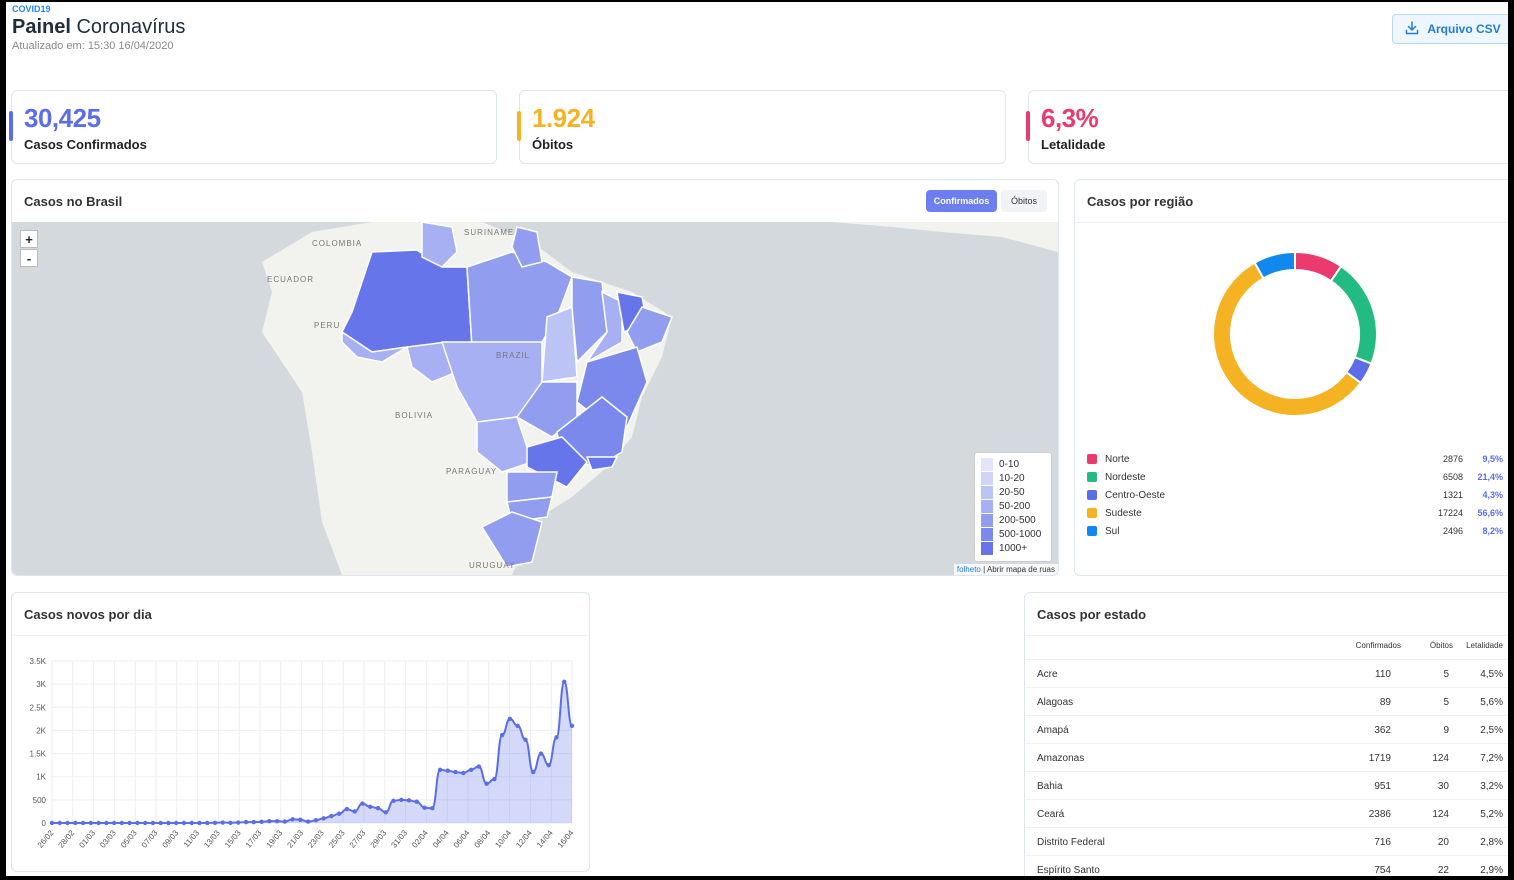  I want to click on x-tick-label: 09/03, so click(171, 839).